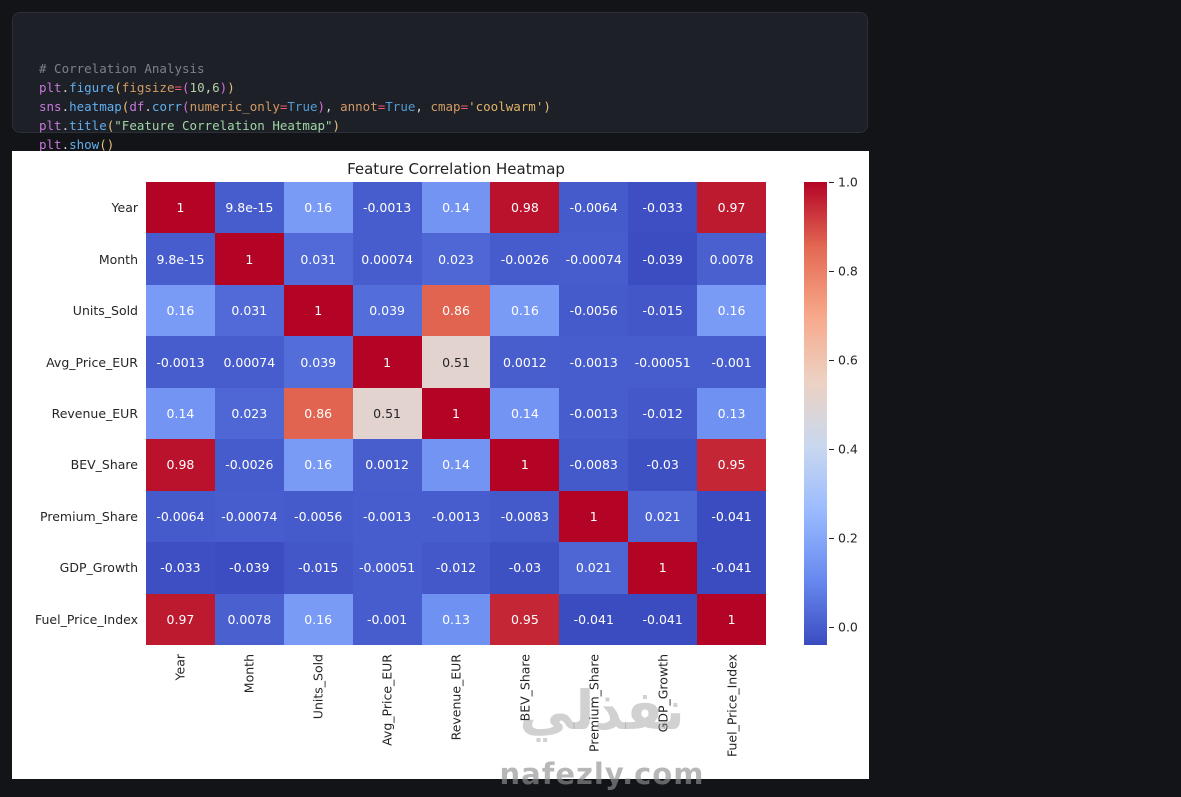 The image size is (1181, 797). Describe the element at coordinates (98, 568) in the screenshot. I see `row-label: GDP_Growth` at that location.